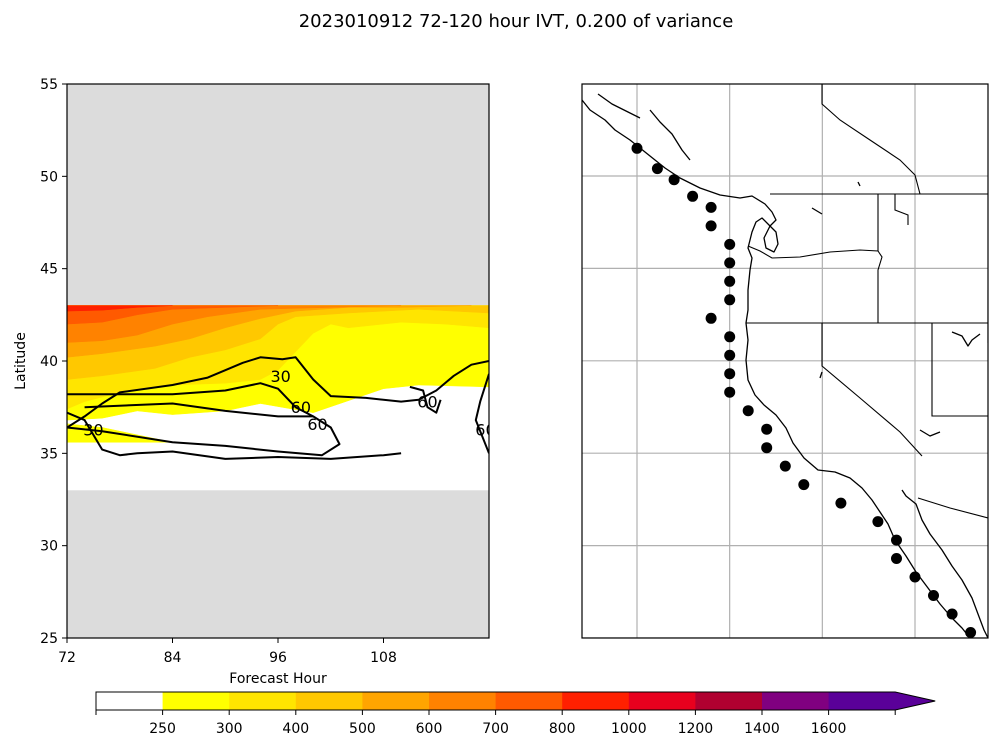 The width and height of the screenshot is (1000, 749). What do you see at coordinates (173, 658) in the screenshot?
I see `x-tick-label: 84` at bounding box center [173, 658].